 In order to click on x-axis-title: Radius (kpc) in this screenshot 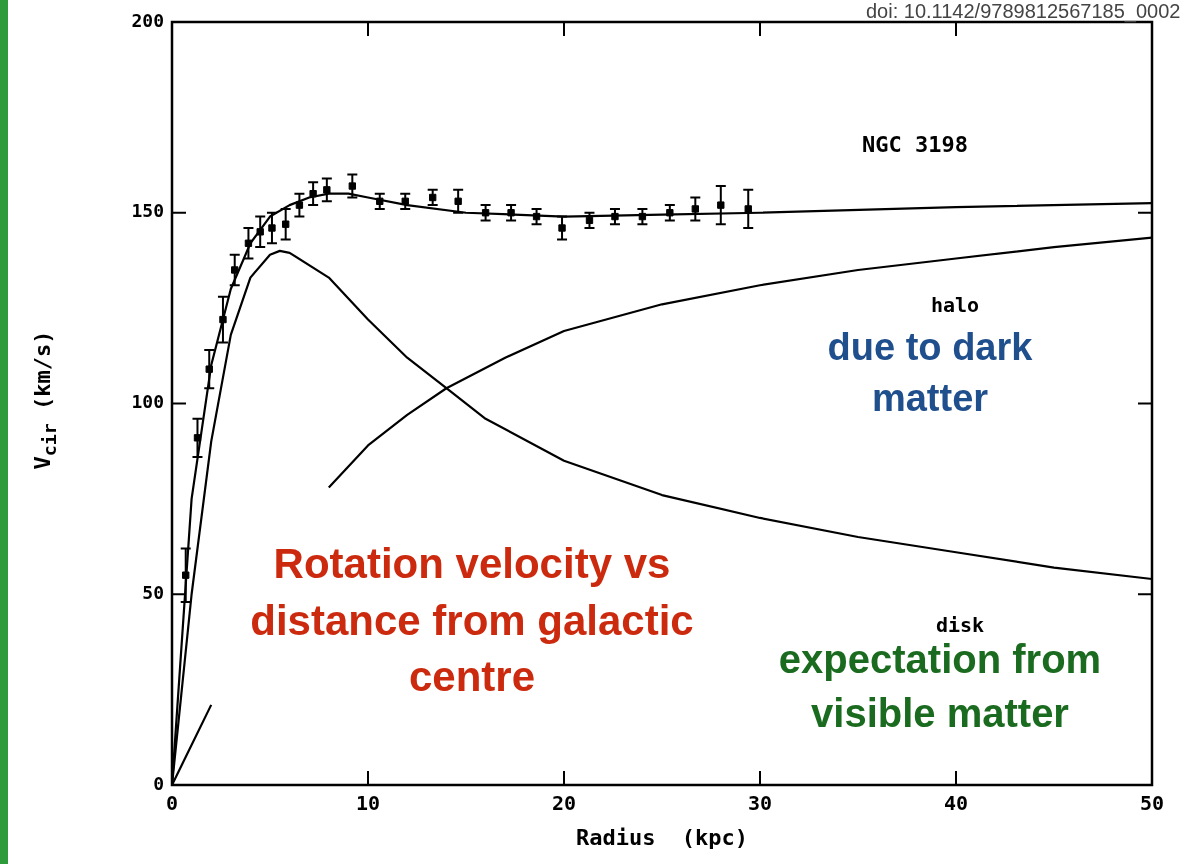, I will do `click(662, 837)`.